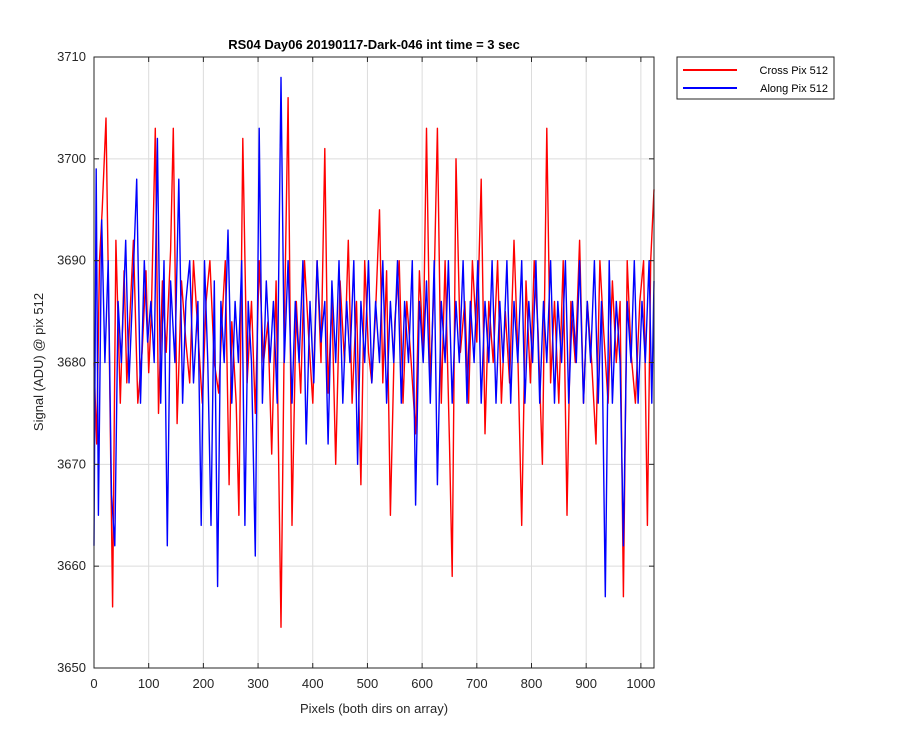 This screenshot has width=900, height=750. I want to click on y-tick-label: 3660, so click(71, 565).